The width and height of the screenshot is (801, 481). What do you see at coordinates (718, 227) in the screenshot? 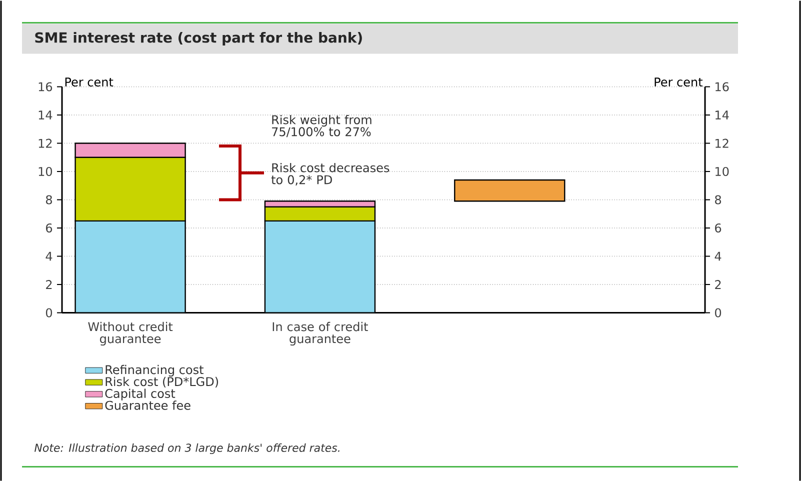
I see `y2-tick-label: 6` at bounding box center [718, 227].